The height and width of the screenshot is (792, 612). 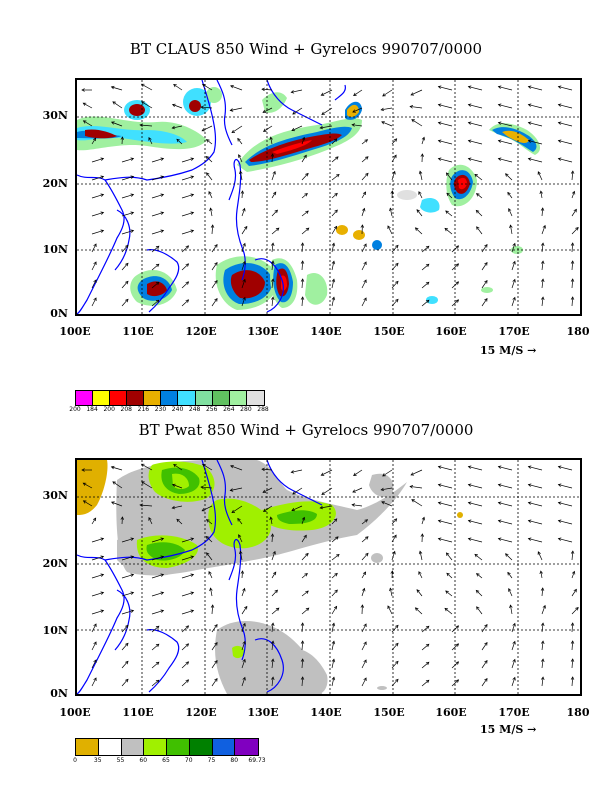 What do you see at coordinates (177, 409) in the screenshot?
I see `colorbar-tick-label: 240` at bounding box center [177, 409].